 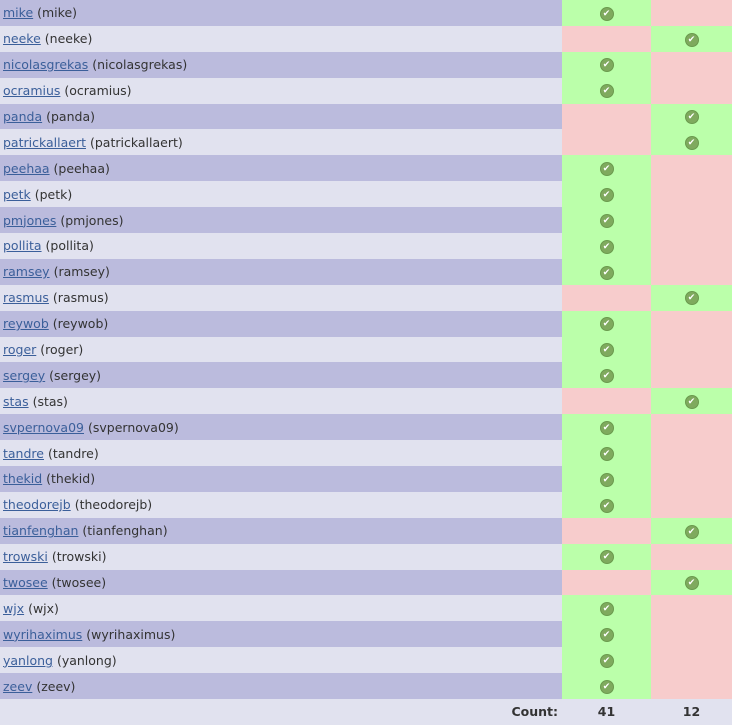 I want to click on voter-link: trowski, so click(x=25, y=557).